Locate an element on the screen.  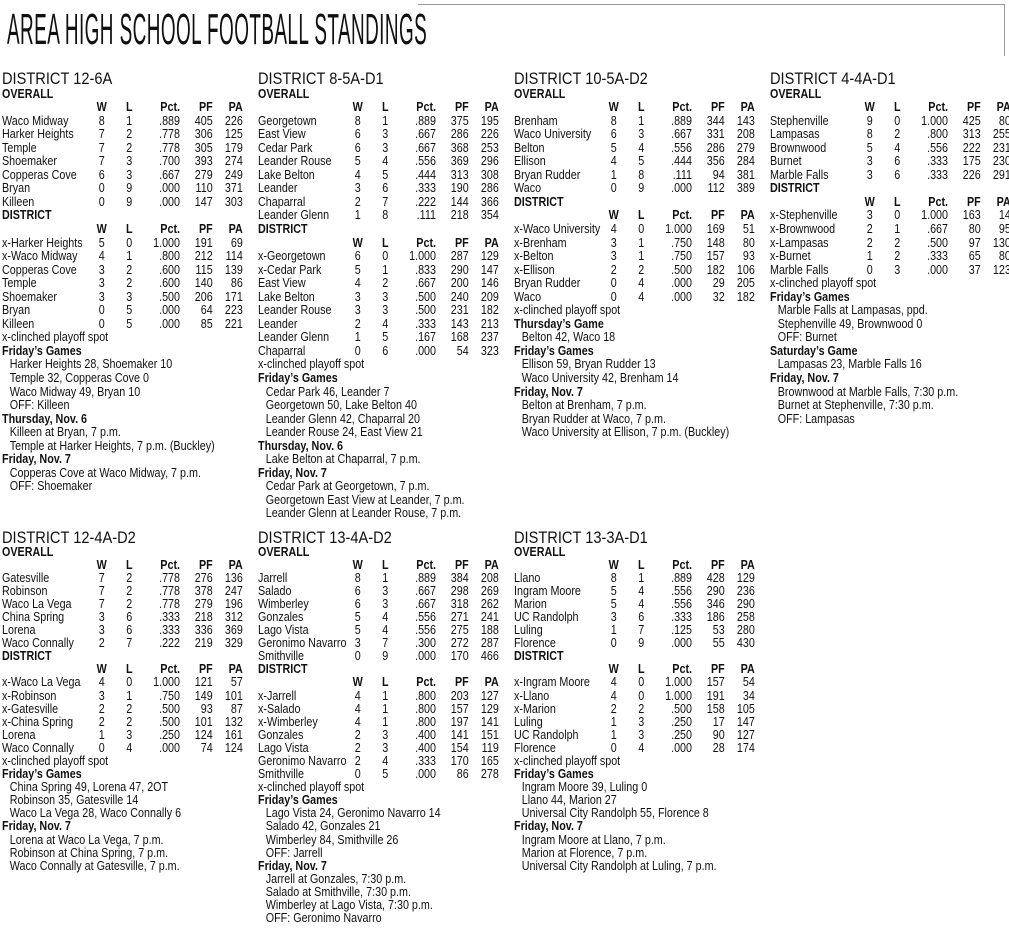
stat-cell: 331 is located at coordinates (715, 134).